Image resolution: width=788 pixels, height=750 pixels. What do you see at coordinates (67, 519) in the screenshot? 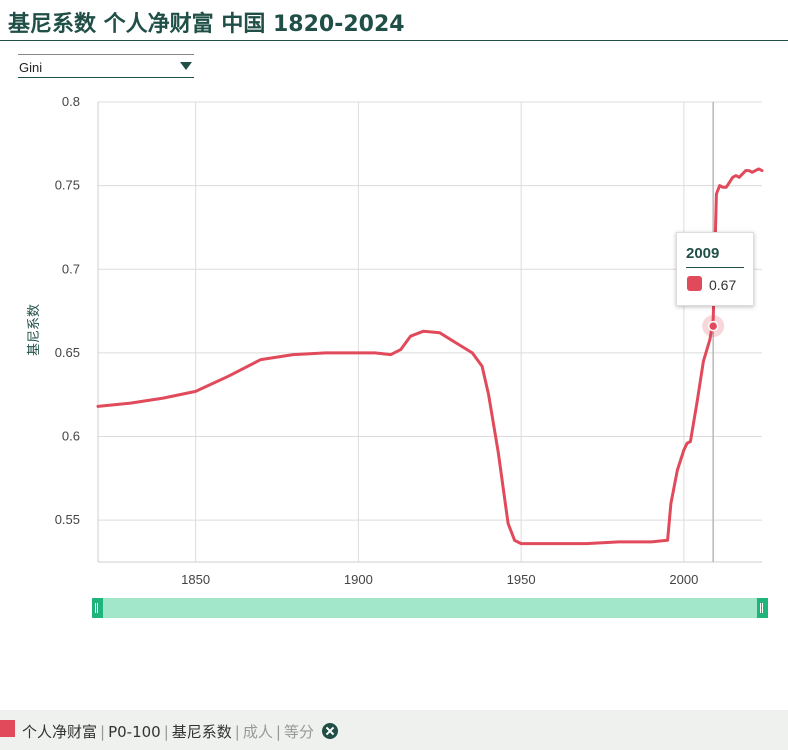
I see `y-tick-label: 0.55` at bounding box center [67, 519].